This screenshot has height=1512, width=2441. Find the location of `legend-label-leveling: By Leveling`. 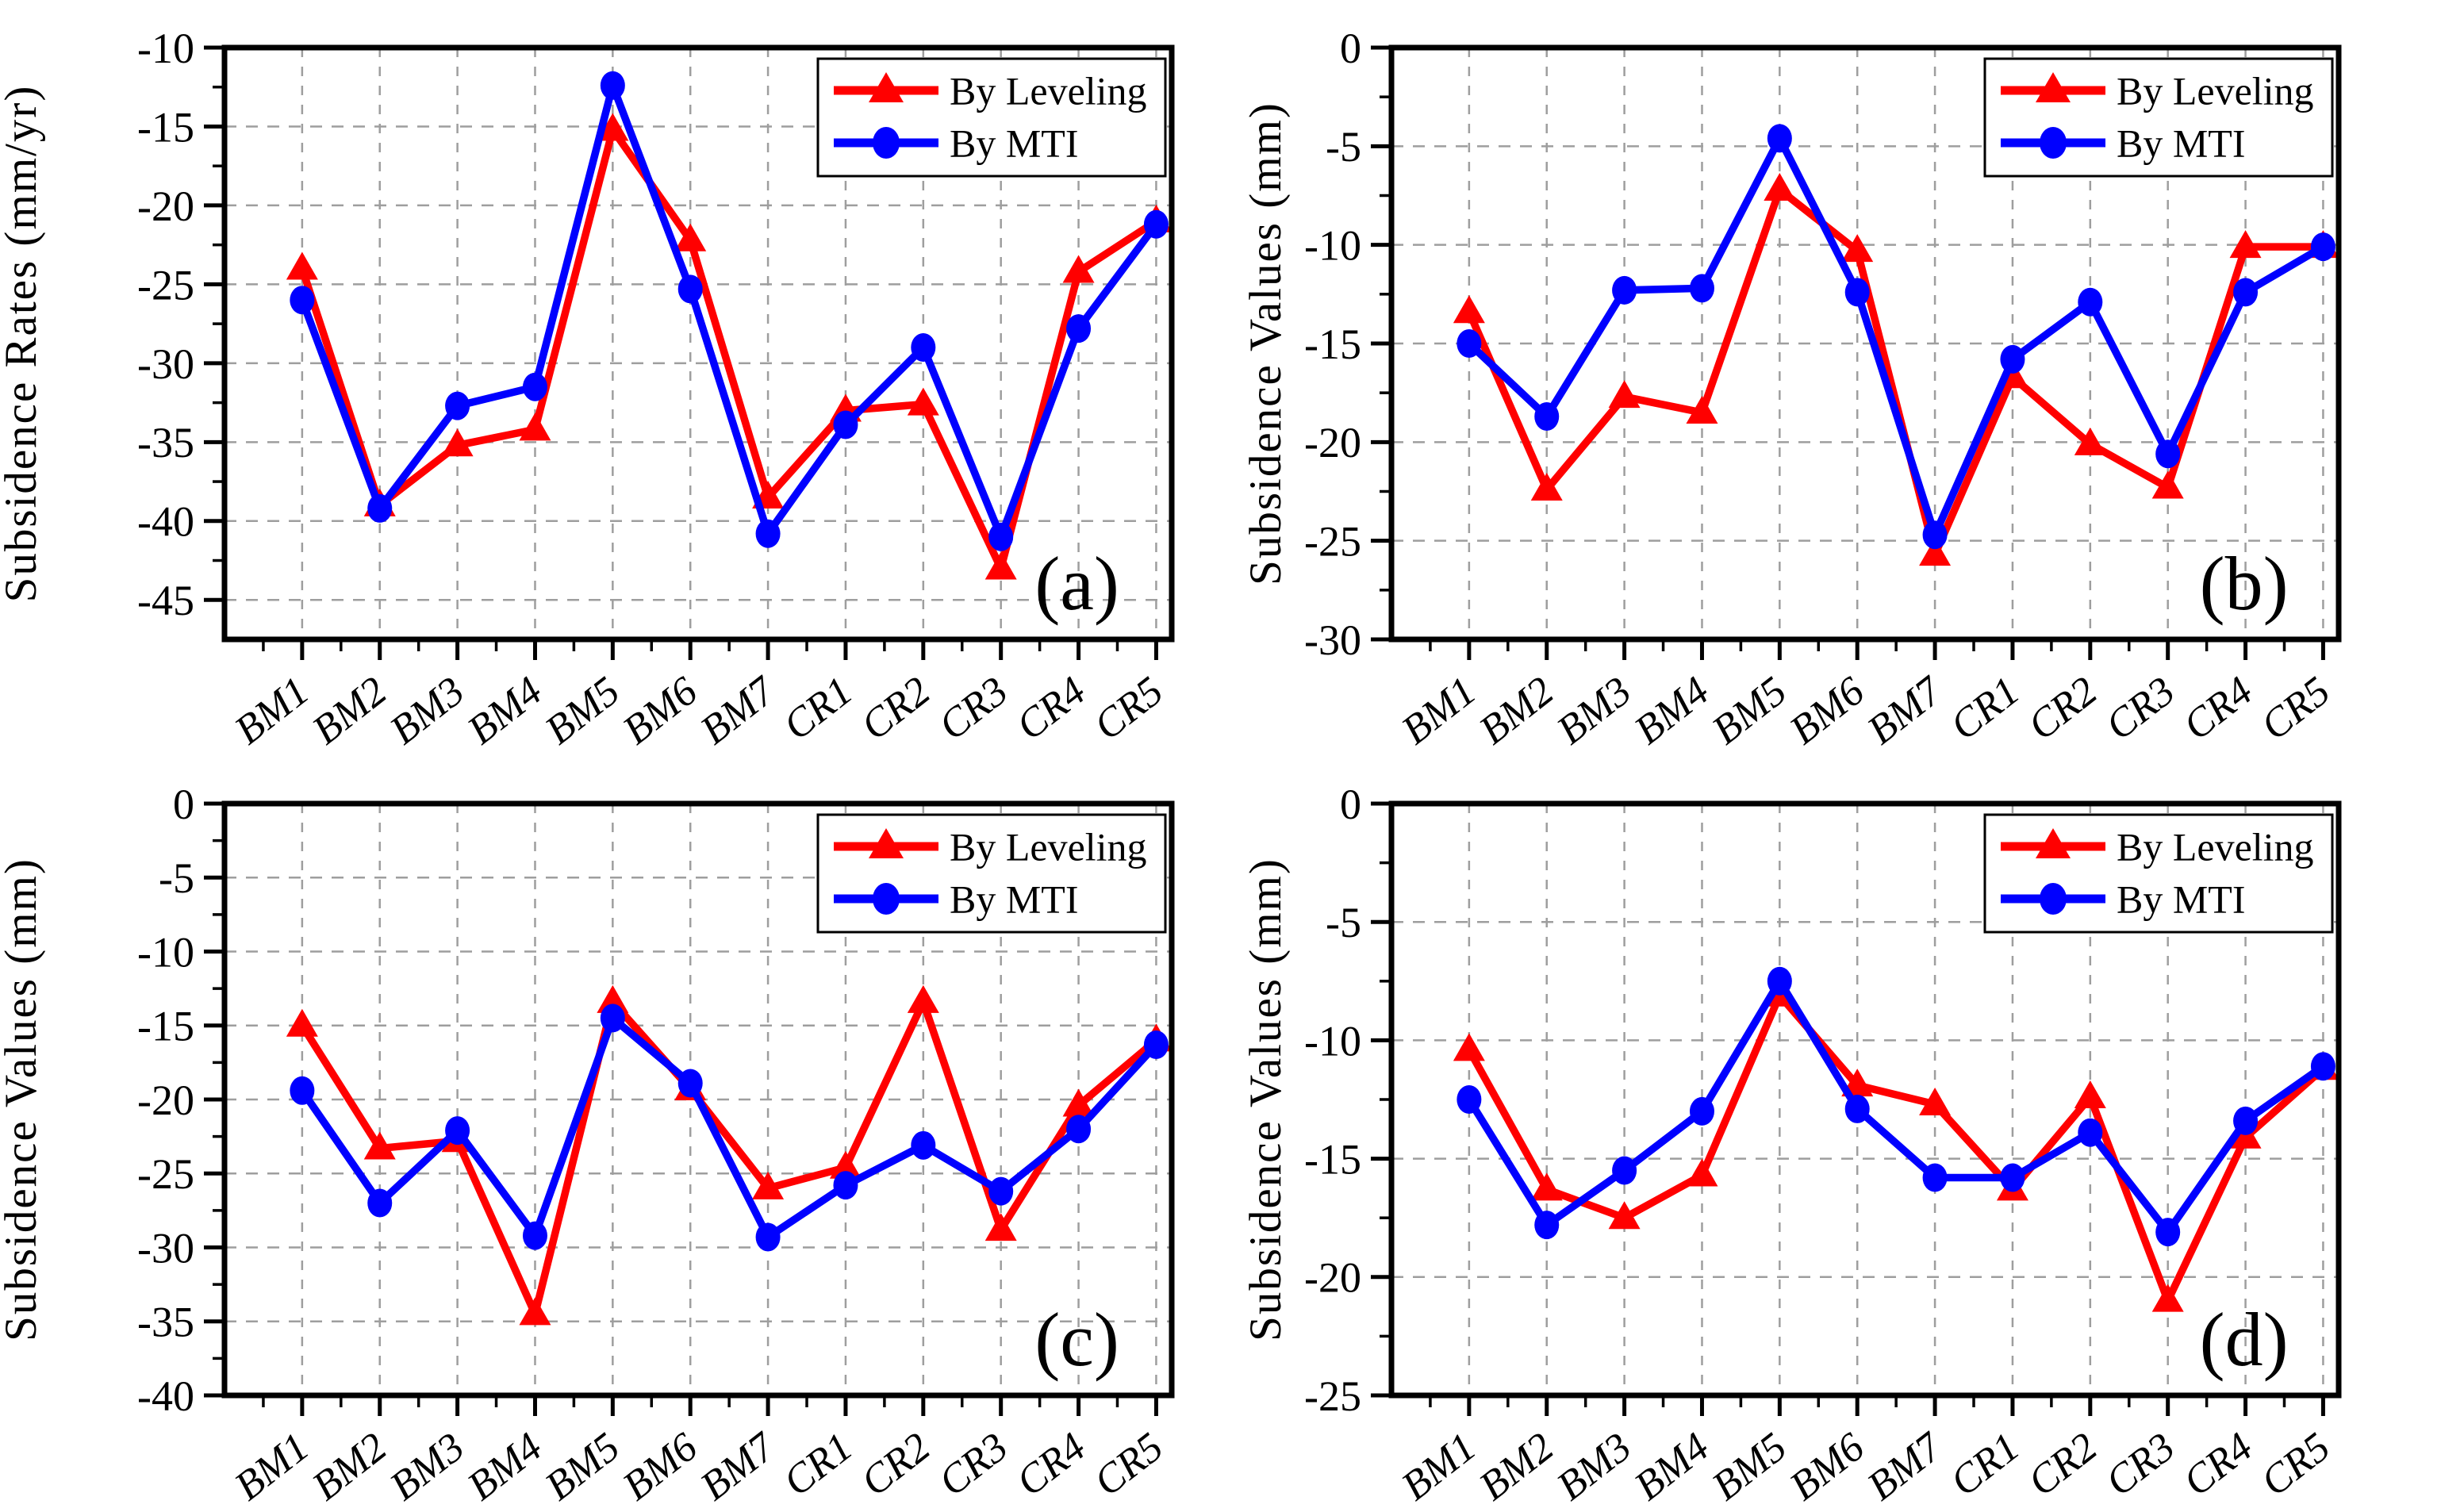

legend-label-leveling: By Leveling is located at coordinates (2215, 847).